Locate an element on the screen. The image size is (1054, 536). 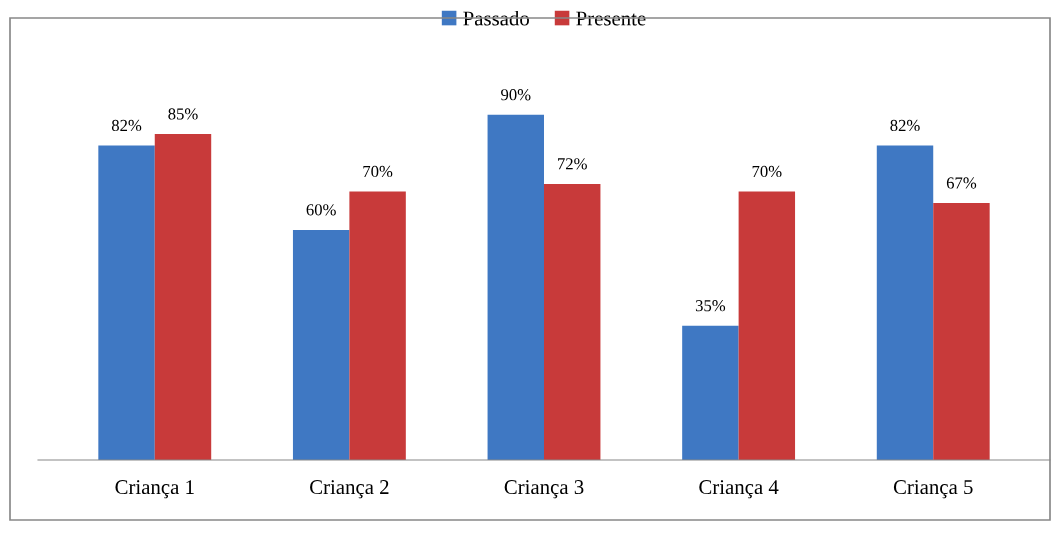
data-label: 35% is located at coordinates (710, 306).